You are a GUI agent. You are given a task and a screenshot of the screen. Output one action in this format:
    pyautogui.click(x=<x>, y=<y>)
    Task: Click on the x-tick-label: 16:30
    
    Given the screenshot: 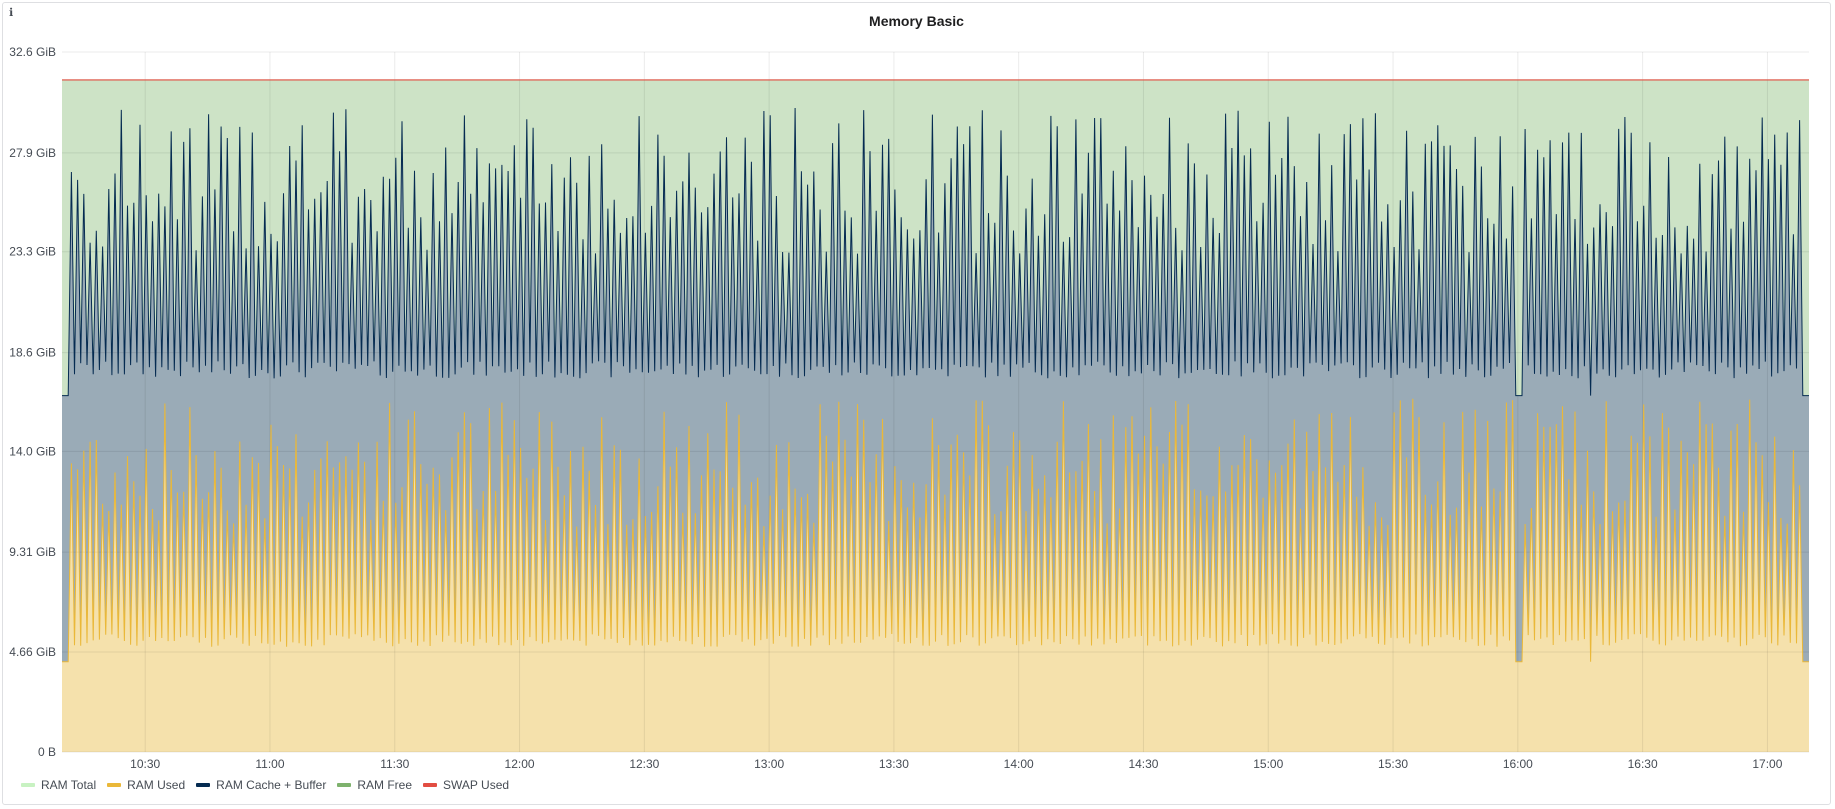 What is the action you would take?
    pyautogui.click(x=1643, y=764)
    